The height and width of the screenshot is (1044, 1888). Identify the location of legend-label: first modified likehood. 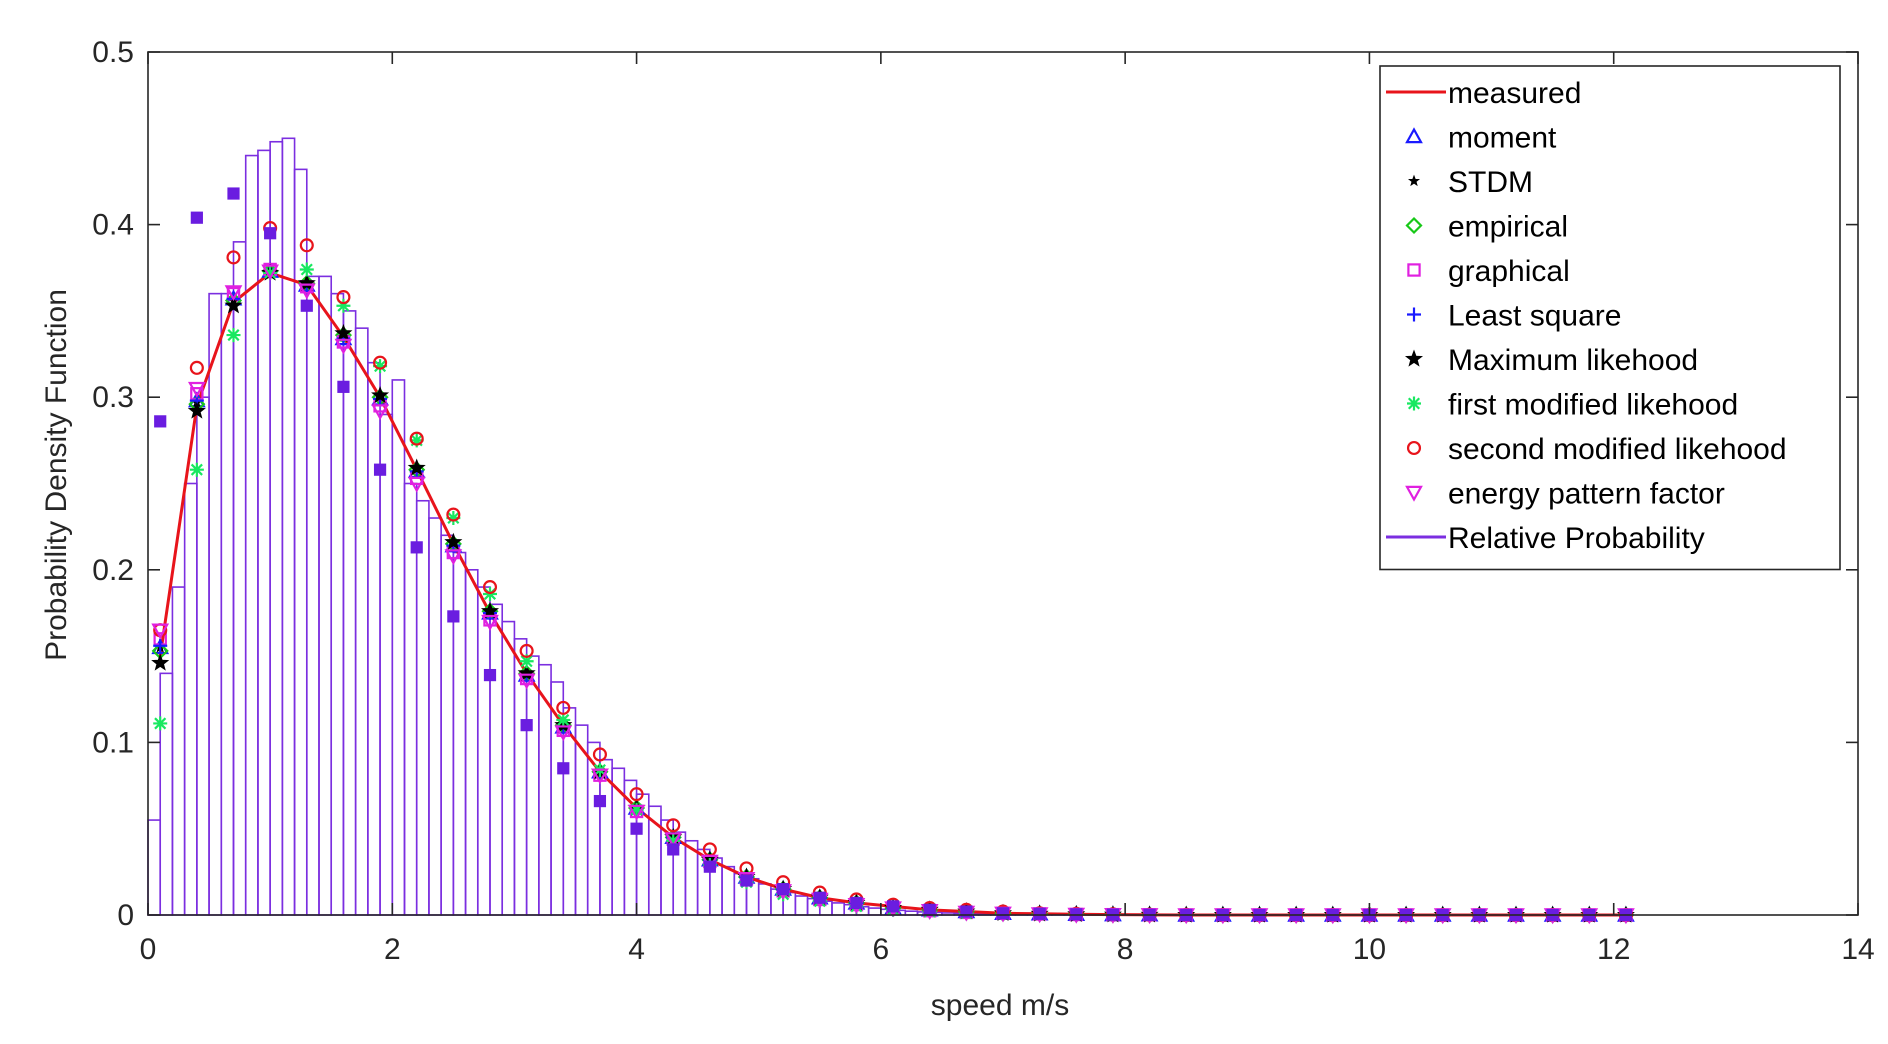
(1593, 405).